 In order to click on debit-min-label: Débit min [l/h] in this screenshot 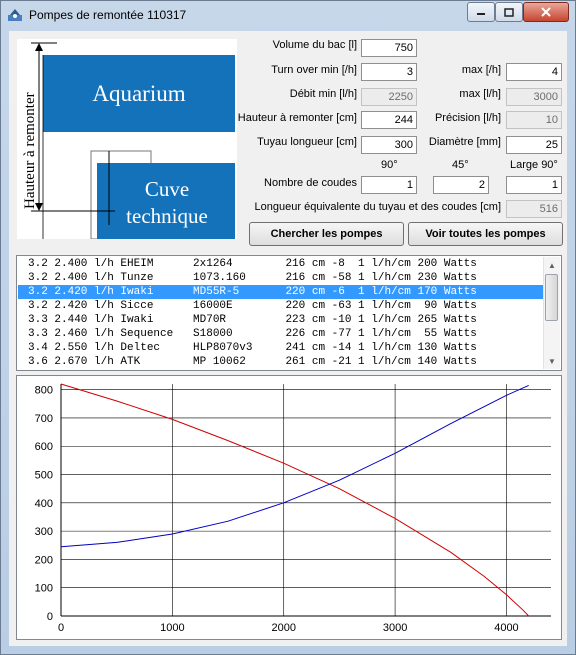, I will do `click(323, 94)`.